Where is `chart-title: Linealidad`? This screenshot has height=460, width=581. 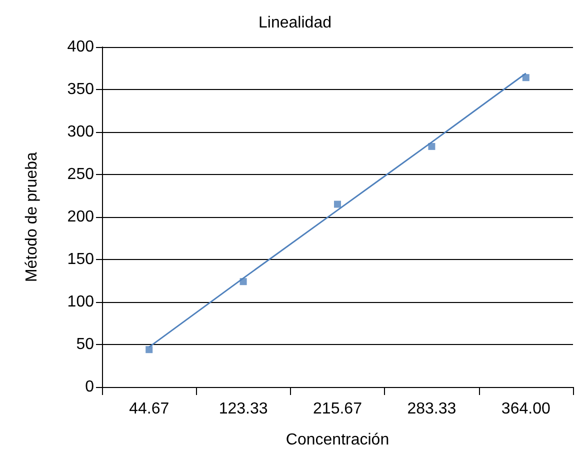 chart-title: Linealidad is located at coordinates (295, 23).